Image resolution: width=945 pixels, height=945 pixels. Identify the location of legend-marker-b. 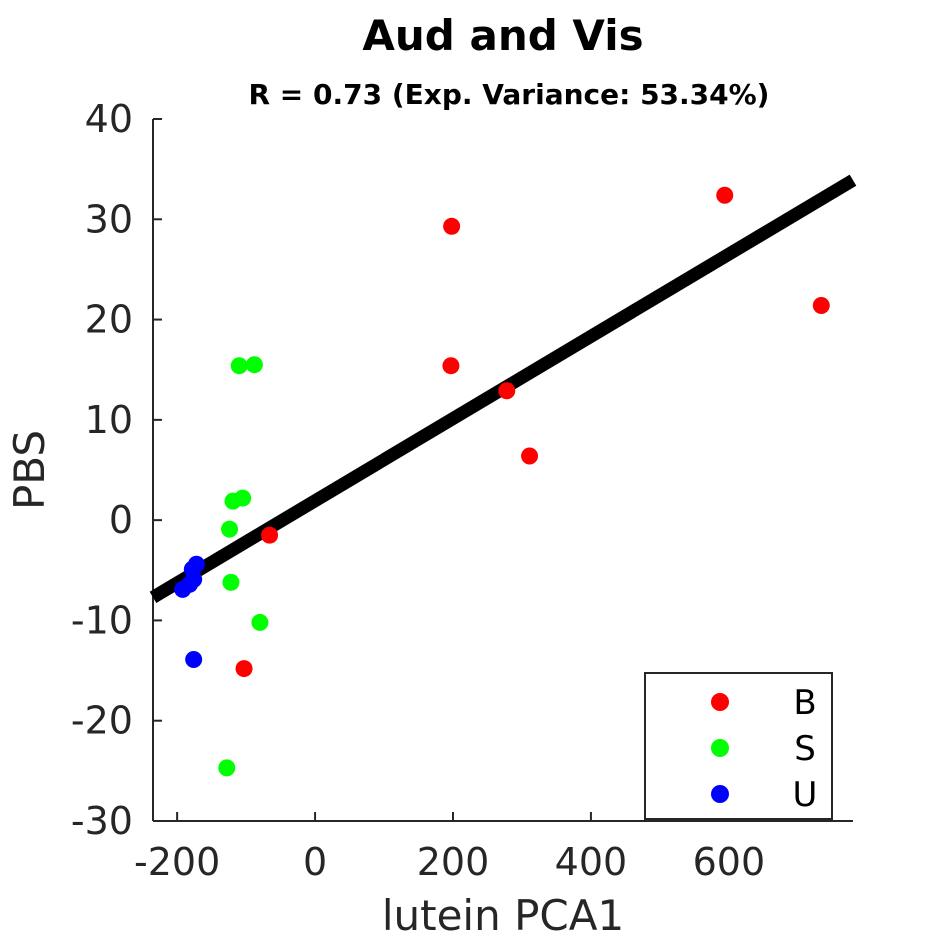
(720, 702).